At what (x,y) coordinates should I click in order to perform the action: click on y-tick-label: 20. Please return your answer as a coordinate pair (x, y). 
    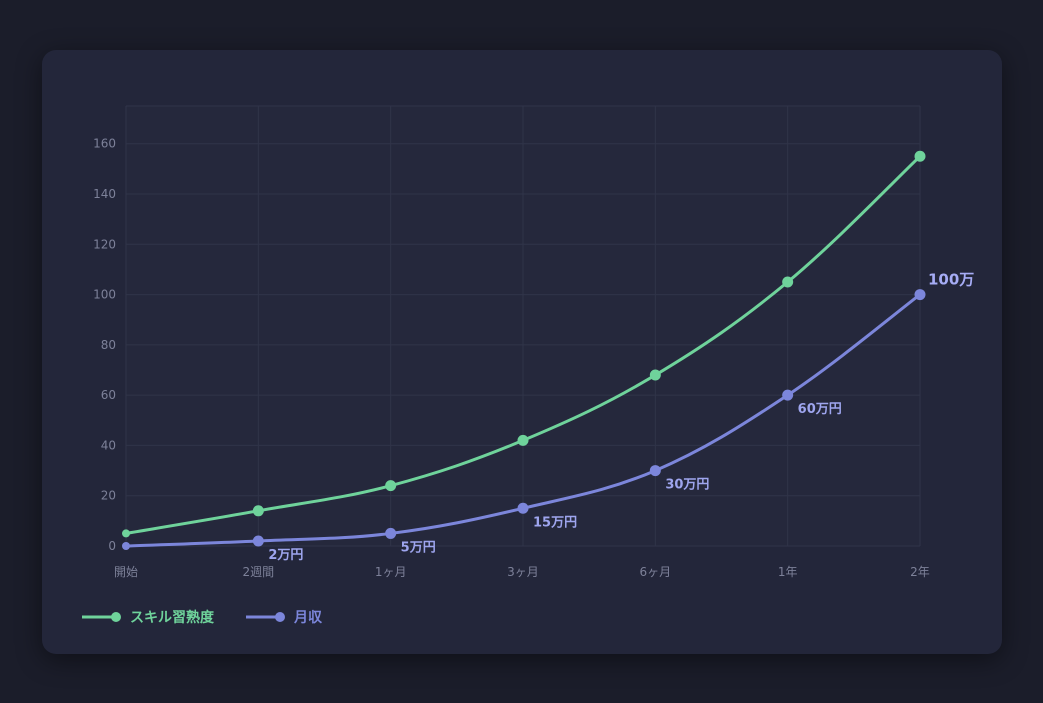
    Looking at the image, I should click on (108, 496).